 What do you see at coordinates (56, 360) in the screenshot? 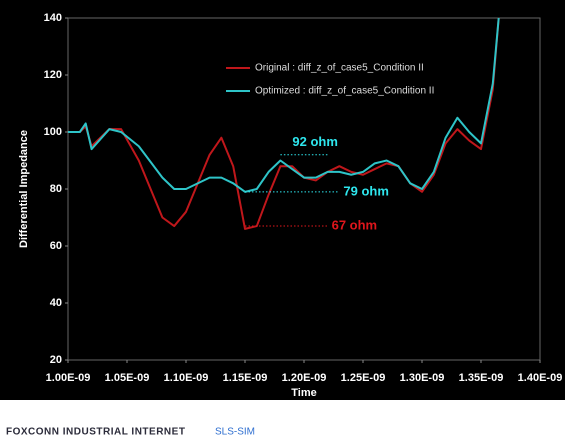
I see `y-tick-label: 20` at bounding box center [56, 360].